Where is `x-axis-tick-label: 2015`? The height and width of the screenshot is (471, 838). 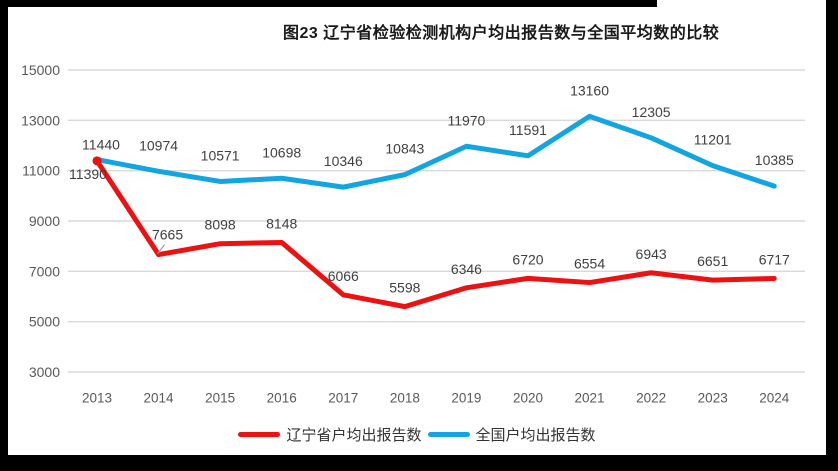
x-axis-tick-label: 2015 is located at coordinates (220, 398).